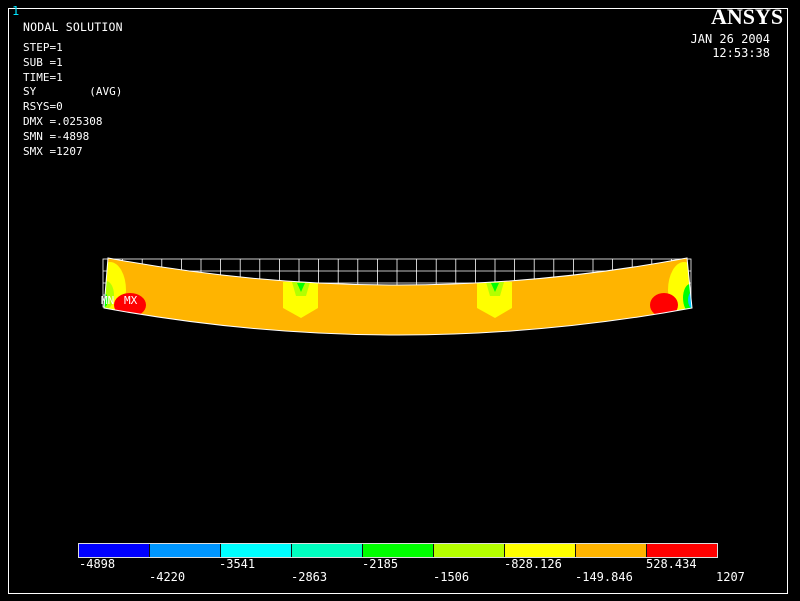 This screenshot has height=601, width=800. Describe the element at coordinates (604, 577) in the screenshot. I see `legend-label: -149.846` at that location.